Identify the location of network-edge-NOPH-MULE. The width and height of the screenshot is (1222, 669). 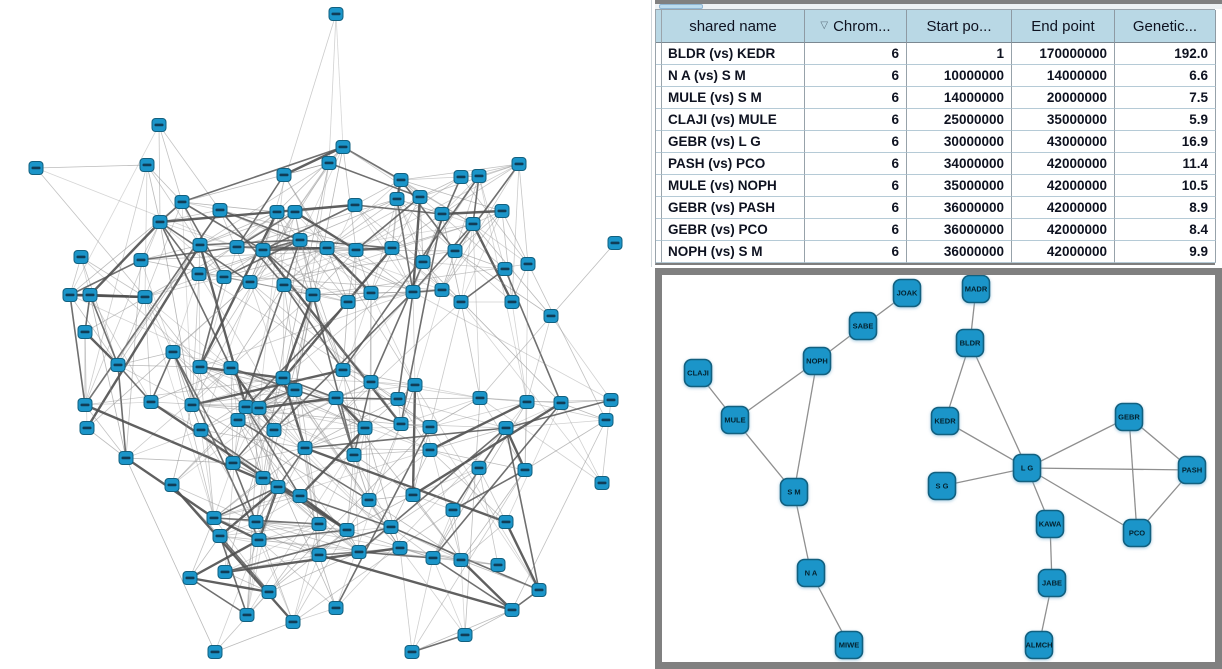
(776, 390).